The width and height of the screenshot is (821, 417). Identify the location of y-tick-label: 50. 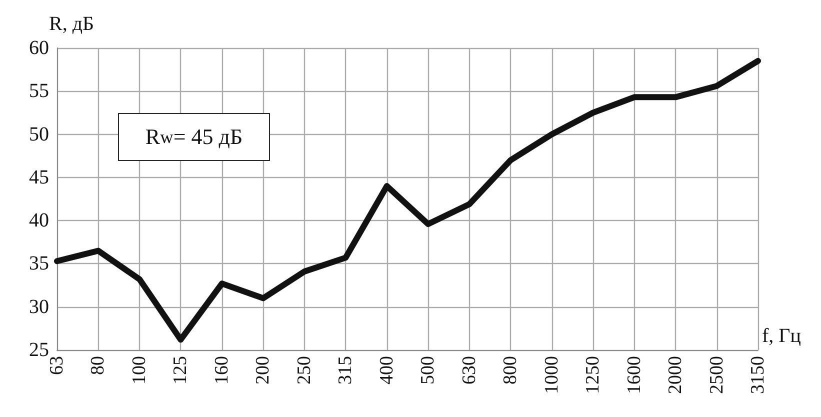
(39, 134).